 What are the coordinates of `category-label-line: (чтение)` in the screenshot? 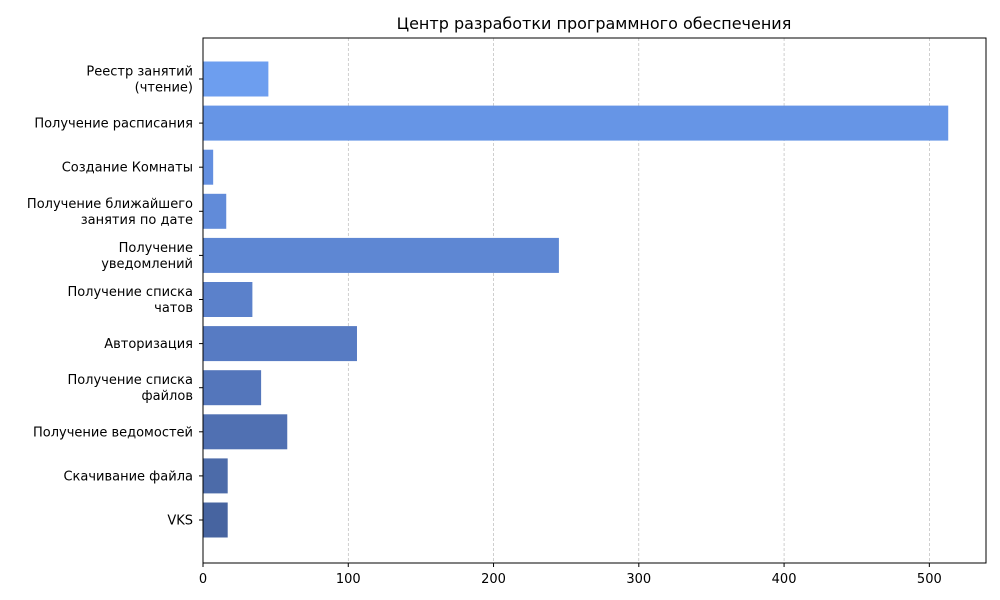 It's located at (164, 88).